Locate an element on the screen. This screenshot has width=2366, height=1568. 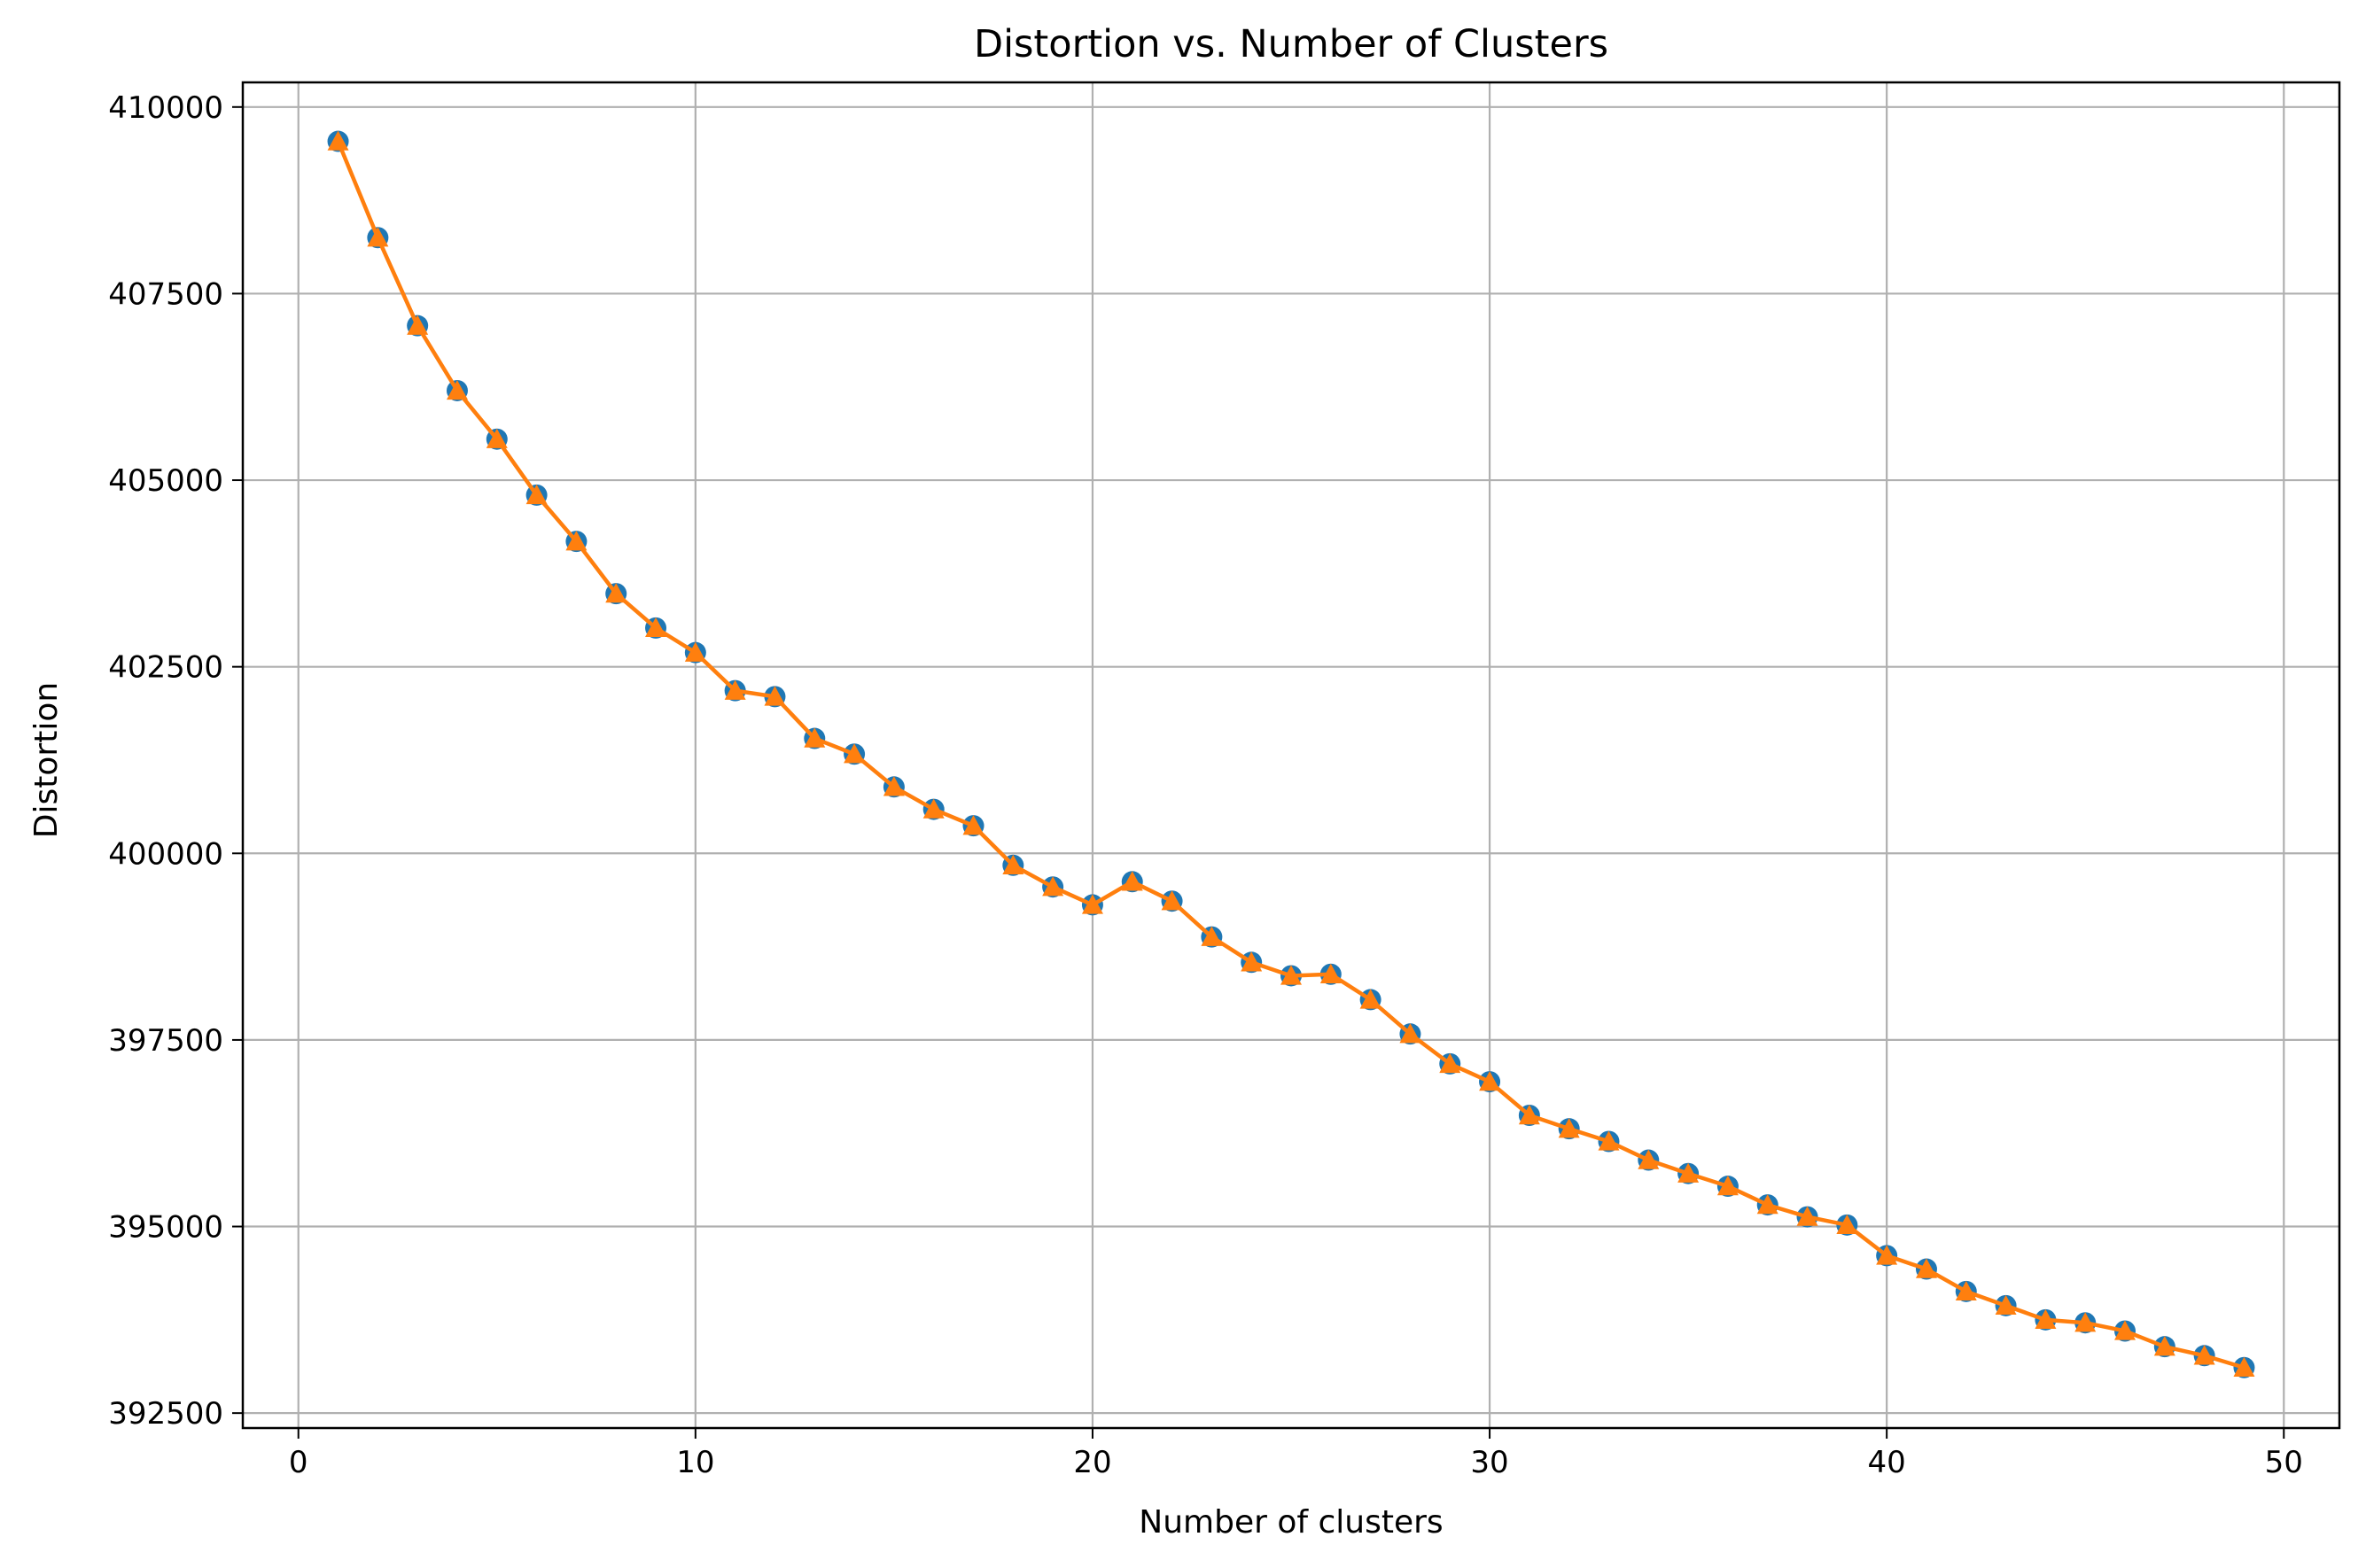
x-tick-label: 10 is located at coordinates (695, 1462).